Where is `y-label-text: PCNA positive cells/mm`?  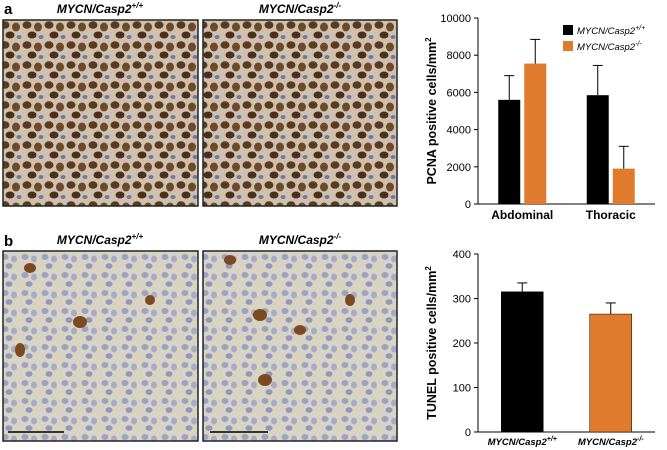
y-label-text: PCNA positive cells/mm is located at coordinates (432, 113).